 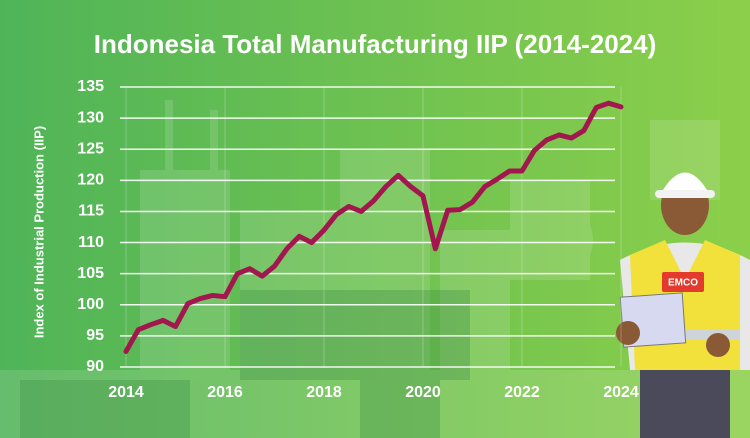 I want to click on y-tick-label: 125, so click(x=90, y=148).